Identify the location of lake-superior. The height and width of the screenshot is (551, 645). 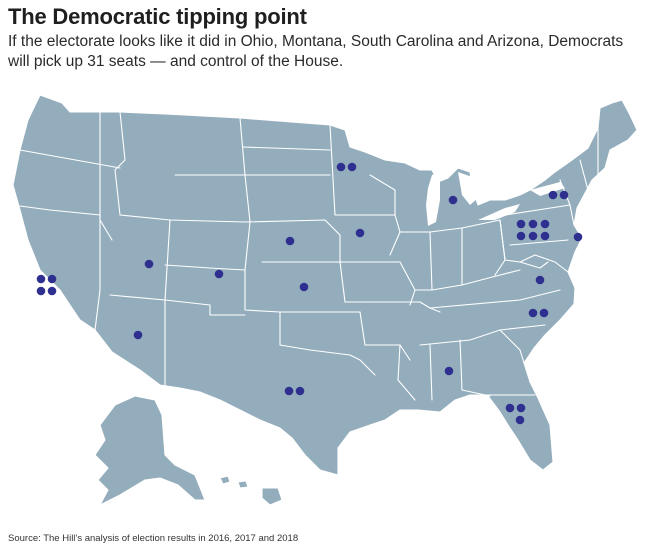
(407, 153).